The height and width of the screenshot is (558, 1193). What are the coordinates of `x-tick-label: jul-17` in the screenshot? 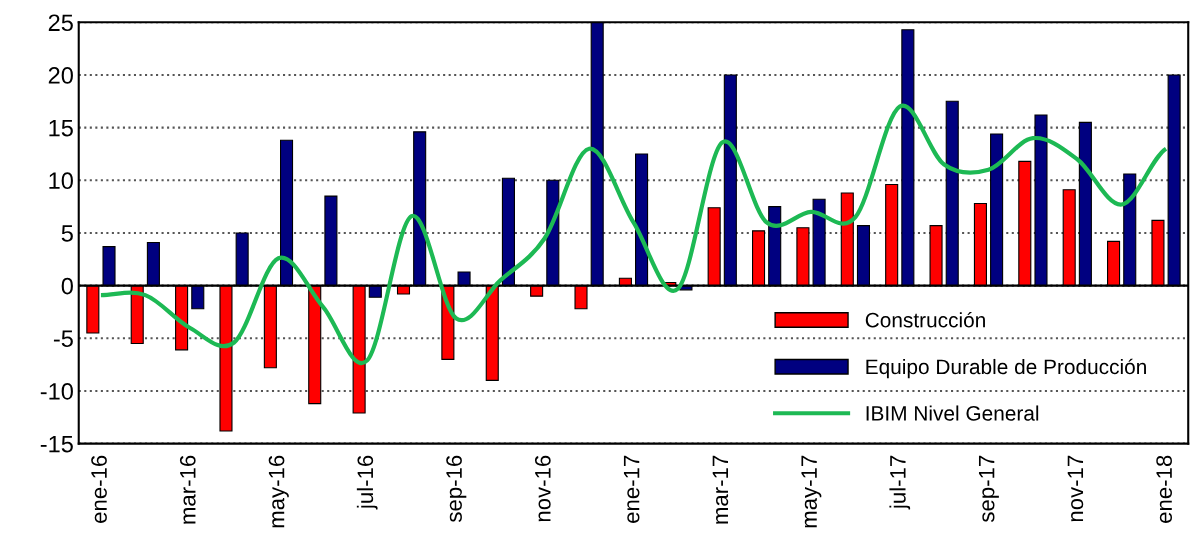 It's located at (900, 482).